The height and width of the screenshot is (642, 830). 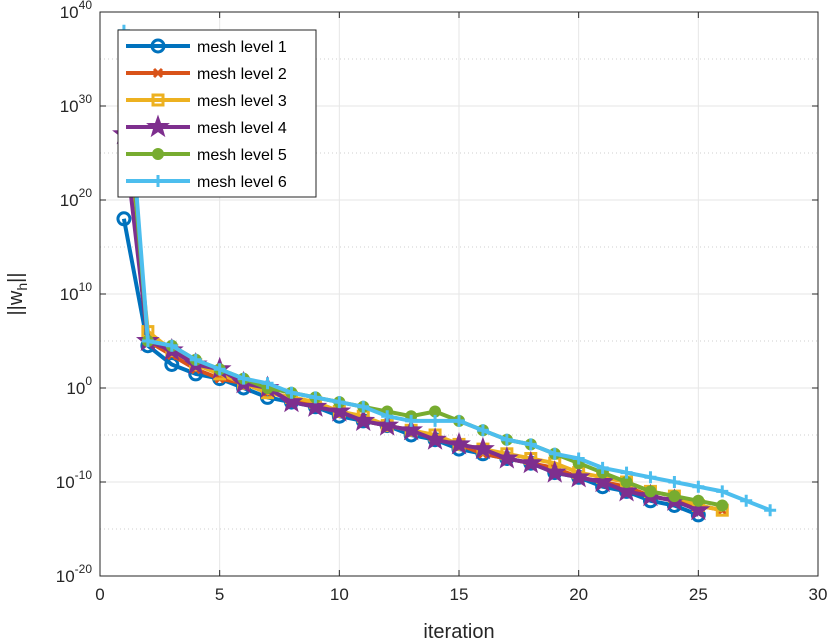 What do you see at coordinates (458, 631) in the screenshot?
I see `x-axis-label: iteration` at bounding box center [458, 631].